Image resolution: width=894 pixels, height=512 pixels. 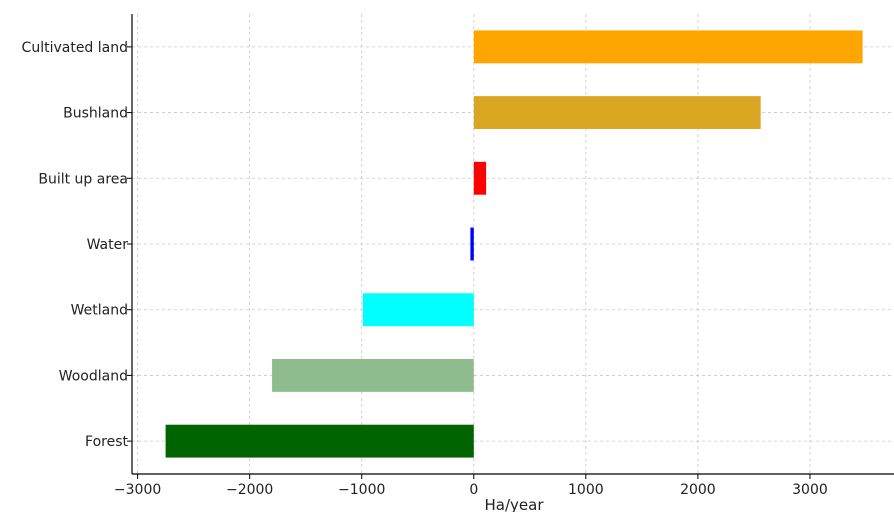 What do you see at coordinates (137, 490) in the screenshot?
I see `x-tick-label: −3000` at bounding box center [137, 490].